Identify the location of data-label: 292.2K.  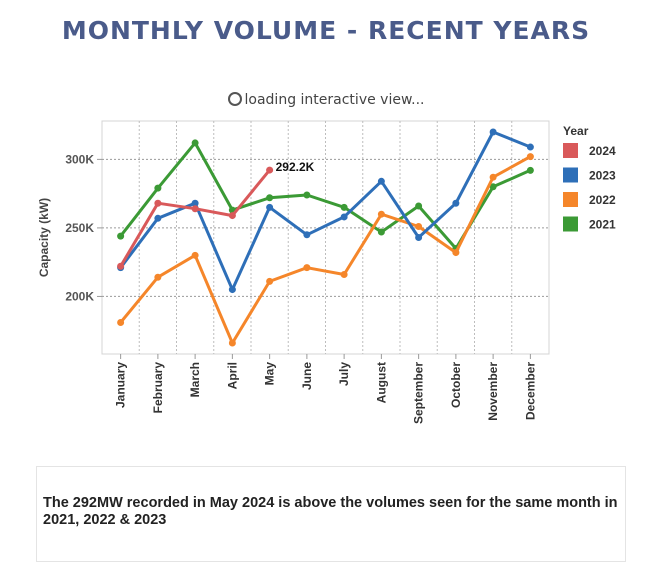
(295, 167).